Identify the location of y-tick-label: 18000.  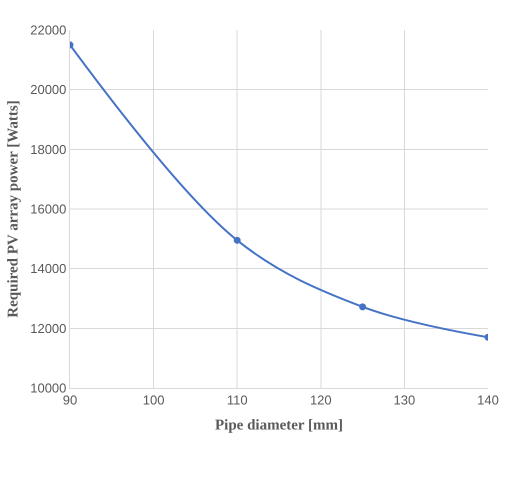
(48, 149).